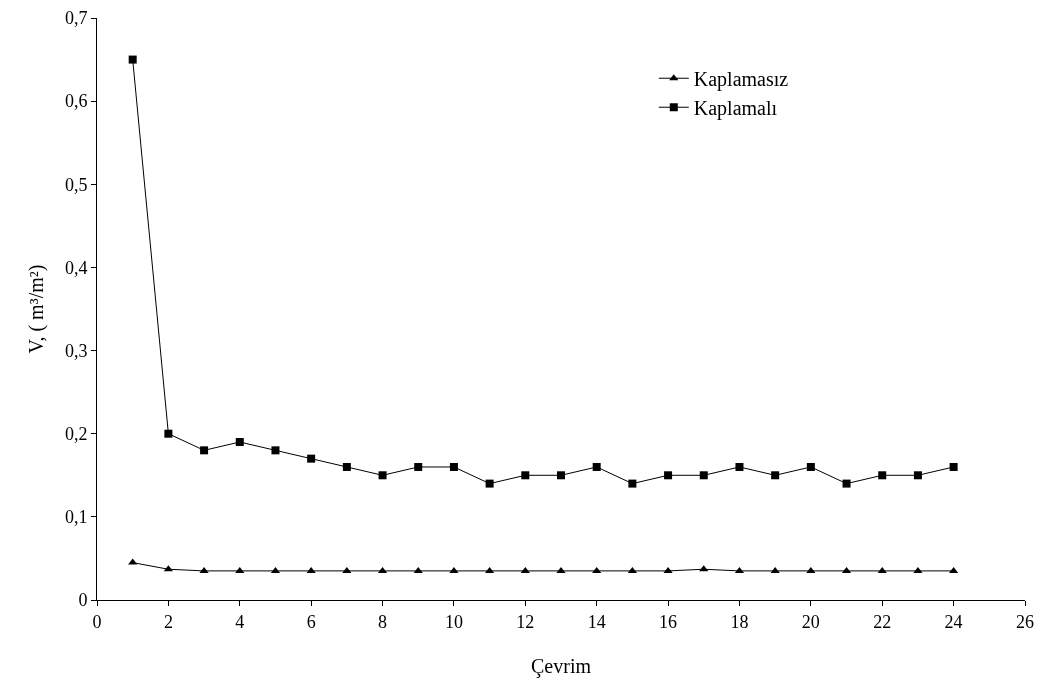  Describe the element at coordinates (561, 667) in the screenshot. I see `x-axis-title: Çevrim` at that location.